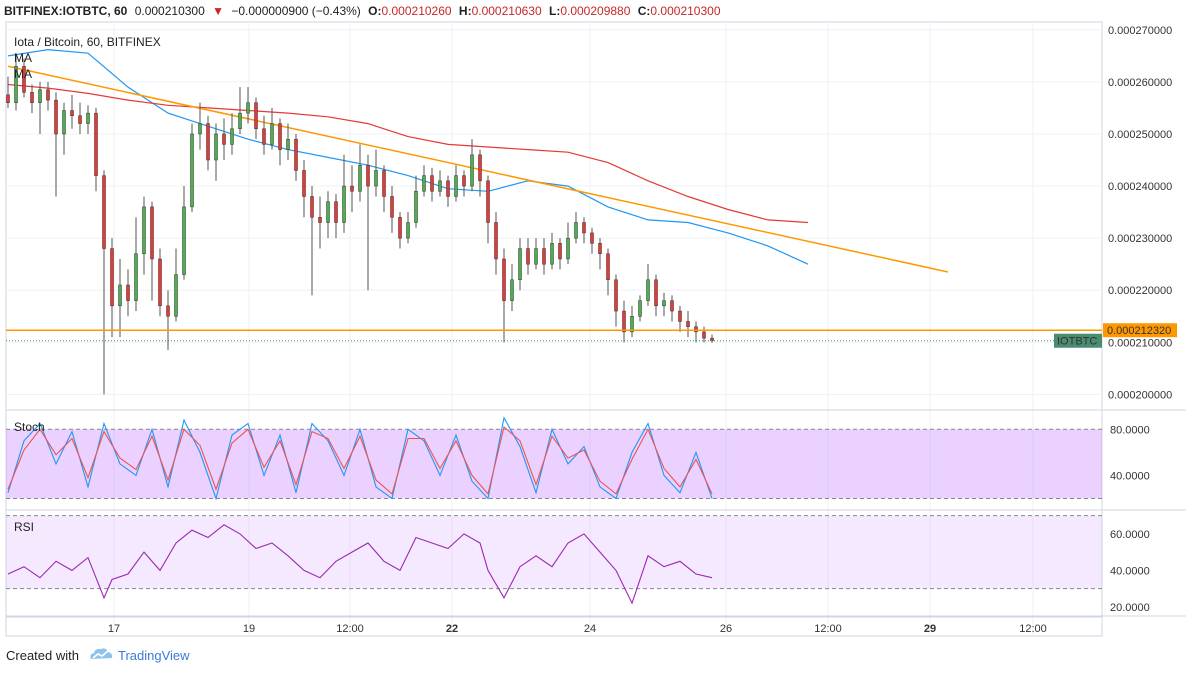  What do you see at coordinates (114, 629) in the screenshot?
I see `time-tick-label: 17` at bounding box center [114, 629].